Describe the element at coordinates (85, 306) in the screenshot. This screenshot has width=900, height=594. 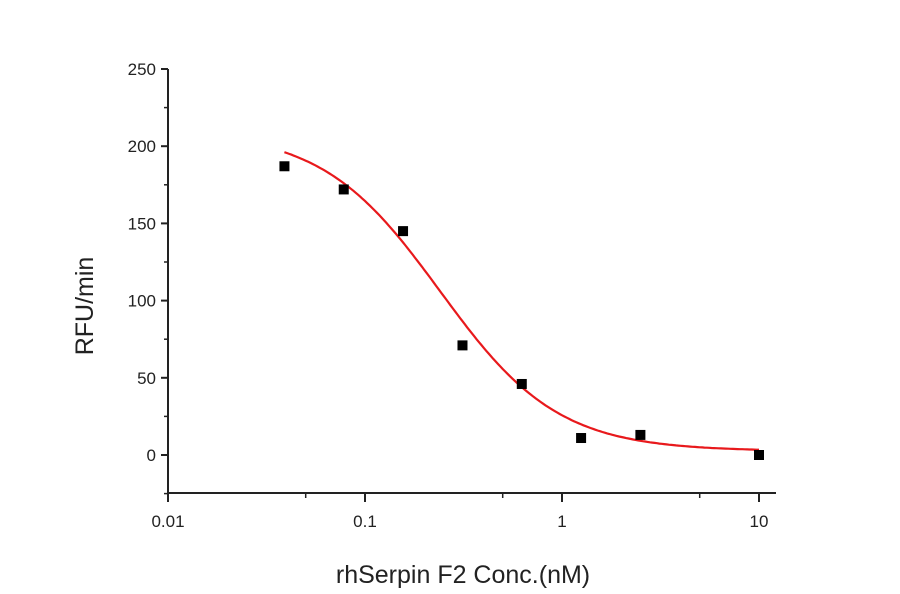
I see `y-axis-title: RFU/min` at that location.